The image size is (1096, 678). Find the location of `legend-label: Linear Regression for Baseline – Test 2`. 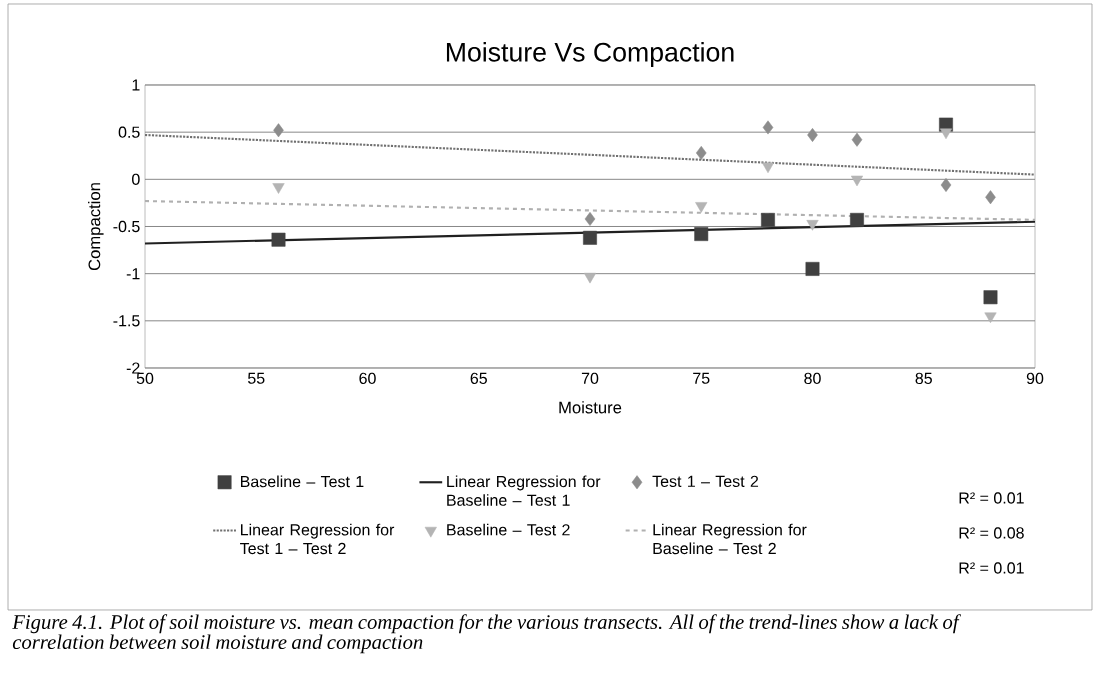

legend-label: Linear Regression for Baseline – Test 2 is located at coordinates (730, 539).